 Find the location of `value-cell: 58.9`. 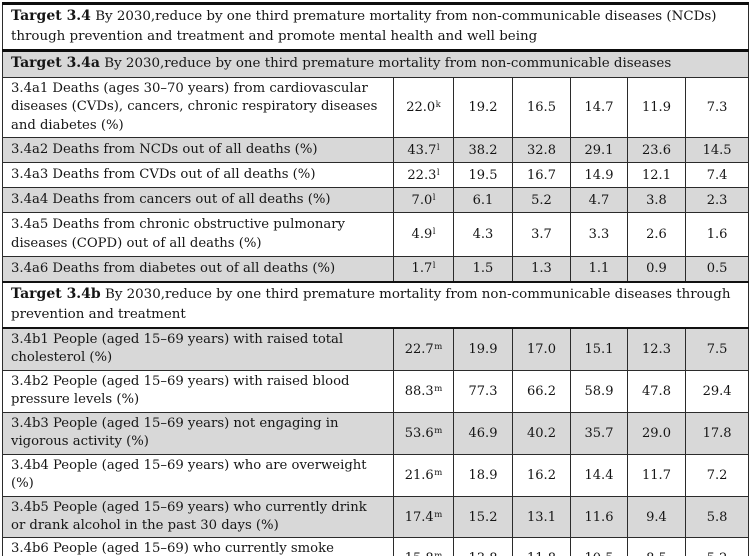

value-cell: 58.9 is located at coordinates (599, 391).